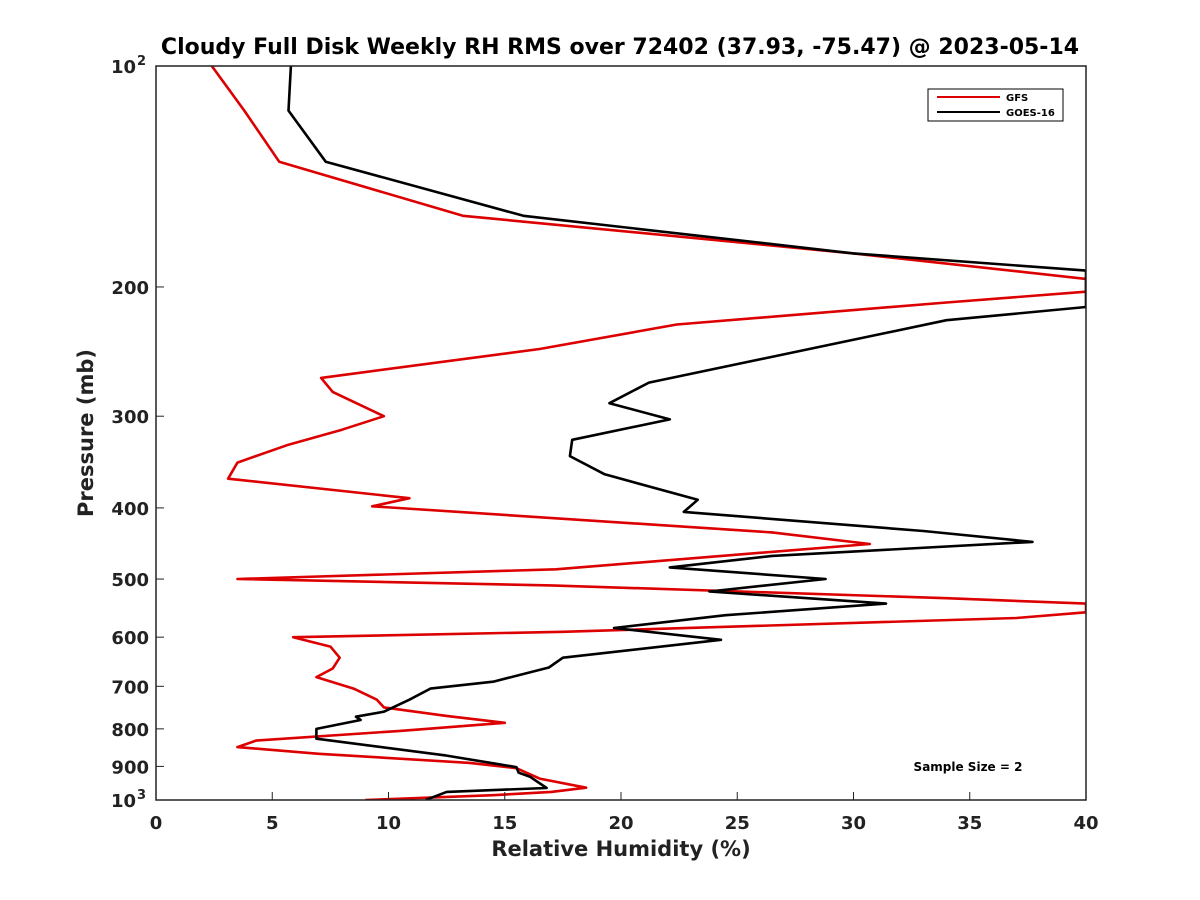 This screenshot has width=1200, height=900. Describe the element at coordinates (130, 687) in the screenshot. I see `y-tick-label: 700` at that location.